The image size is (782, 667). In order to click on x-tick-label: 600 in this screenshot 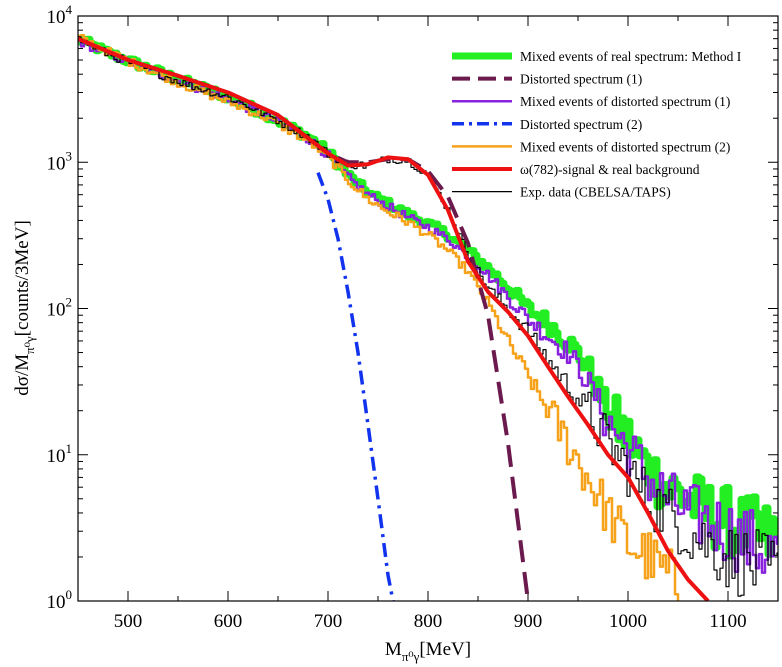, I will do `click(228, 621)`.